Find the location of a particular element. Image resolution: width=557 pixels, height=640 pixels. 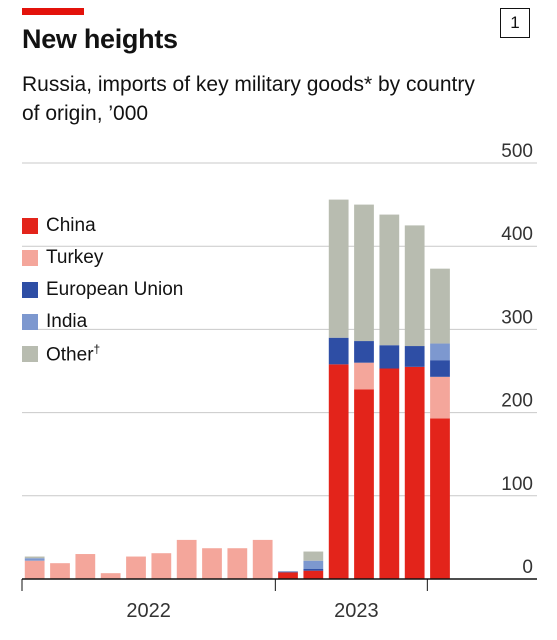

legend: China Turkey European Union India Other† is located at coordinates (102, 290).